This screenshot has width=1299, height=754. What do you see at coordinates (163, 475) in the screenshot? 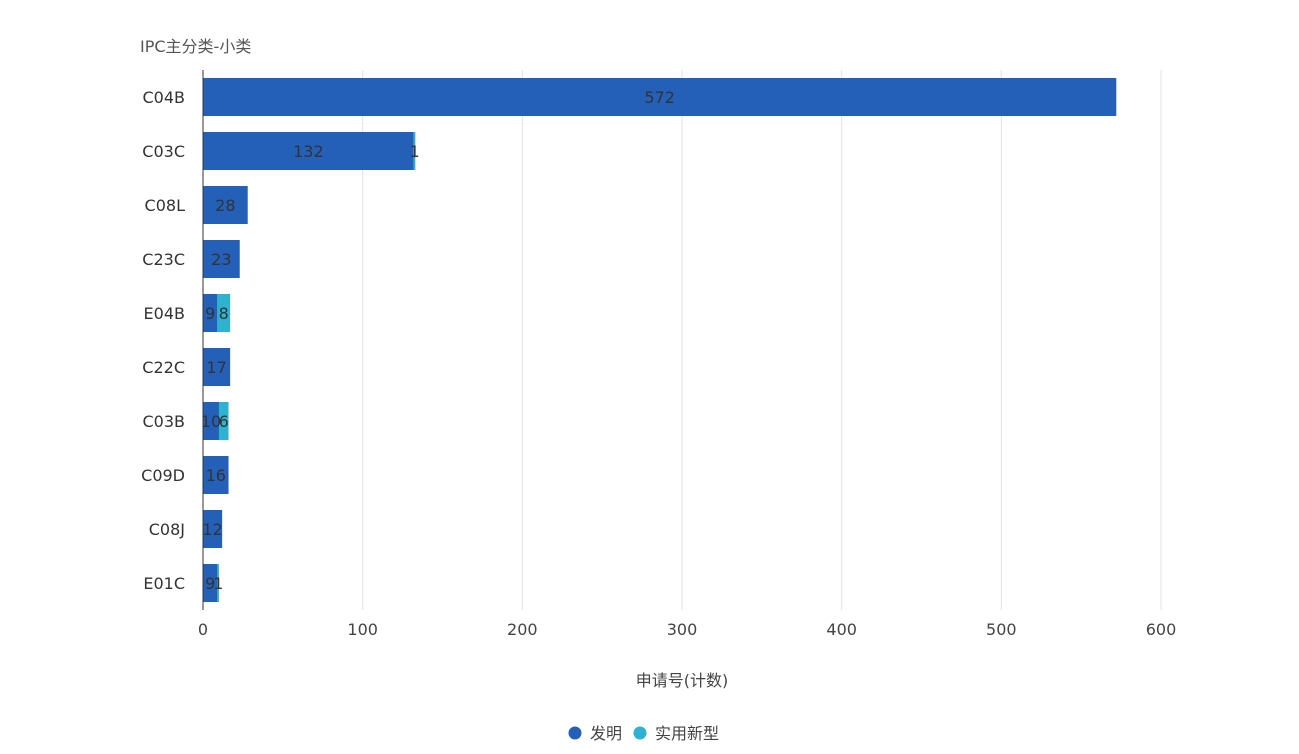
I see `category-label: C09D` at bounding box center [163, 475].